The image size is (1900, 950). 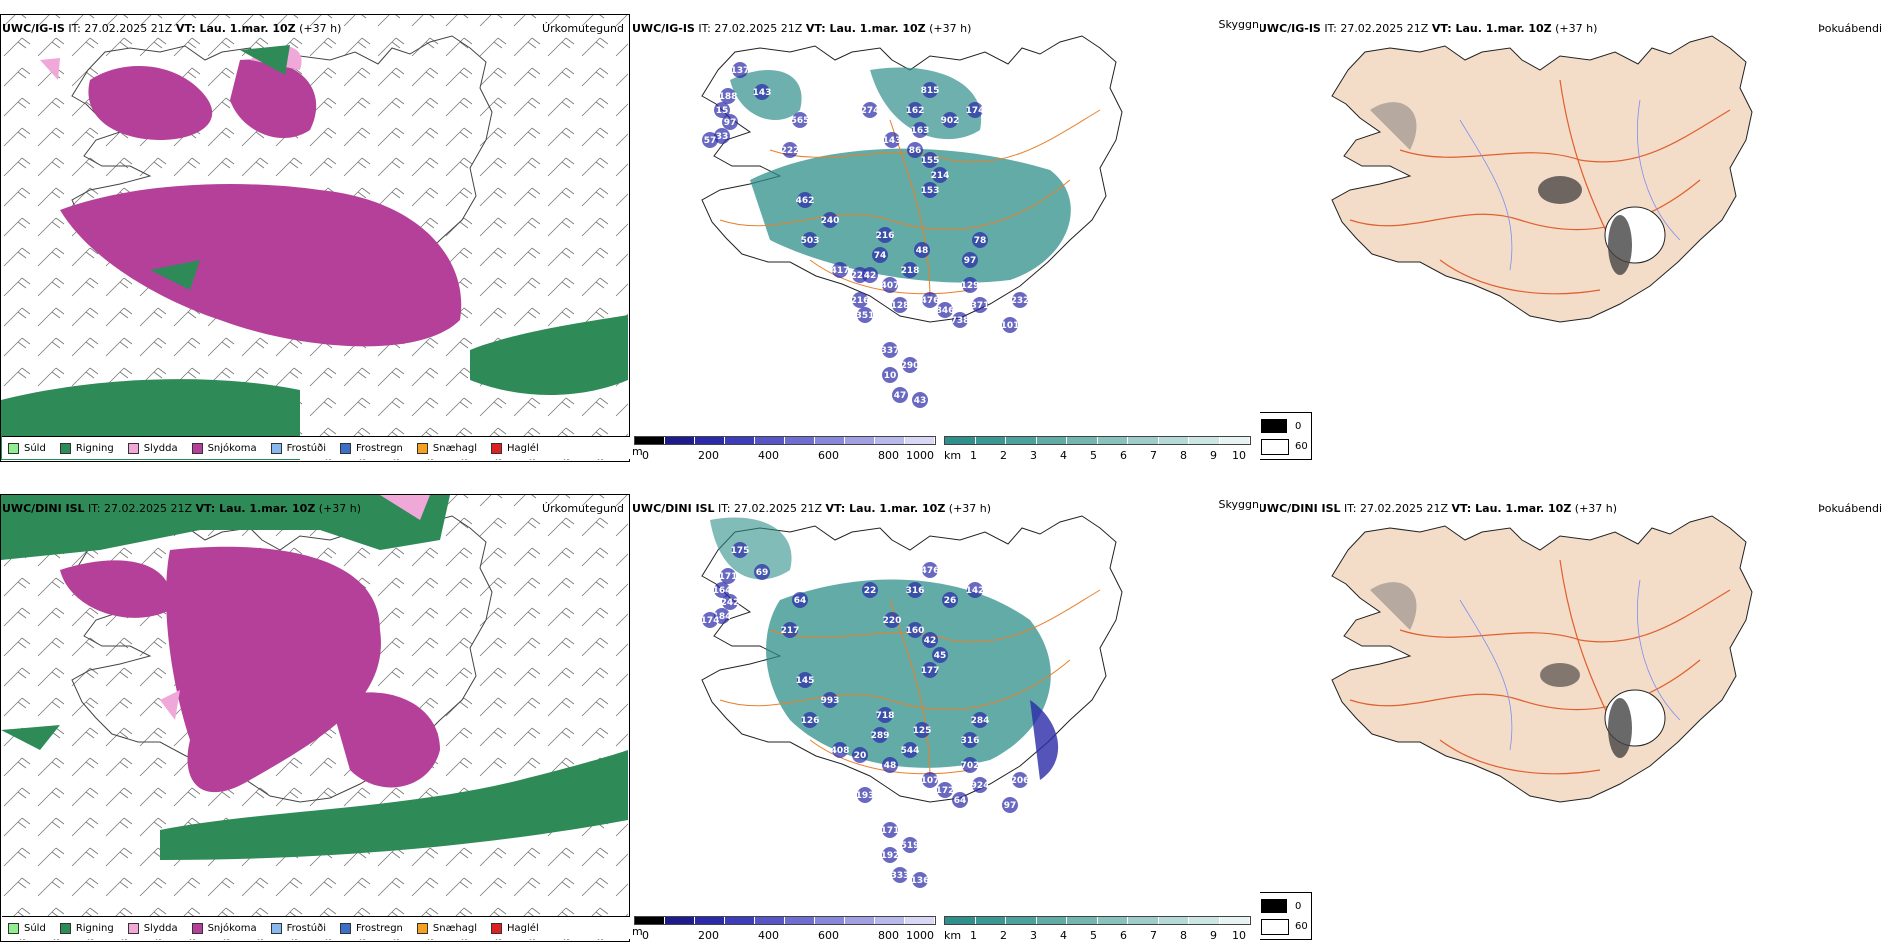 I want to click on elevation-label: 174, so click(x=710, y=621).